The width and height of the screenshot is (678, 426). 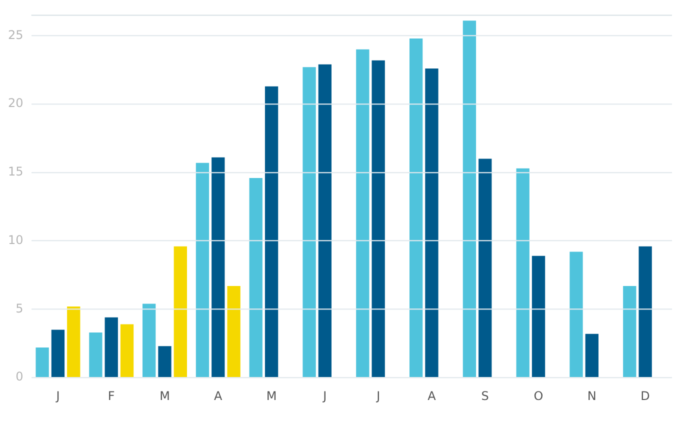 I want to click on y-tick-label: 25, so click(x=16, y=35).